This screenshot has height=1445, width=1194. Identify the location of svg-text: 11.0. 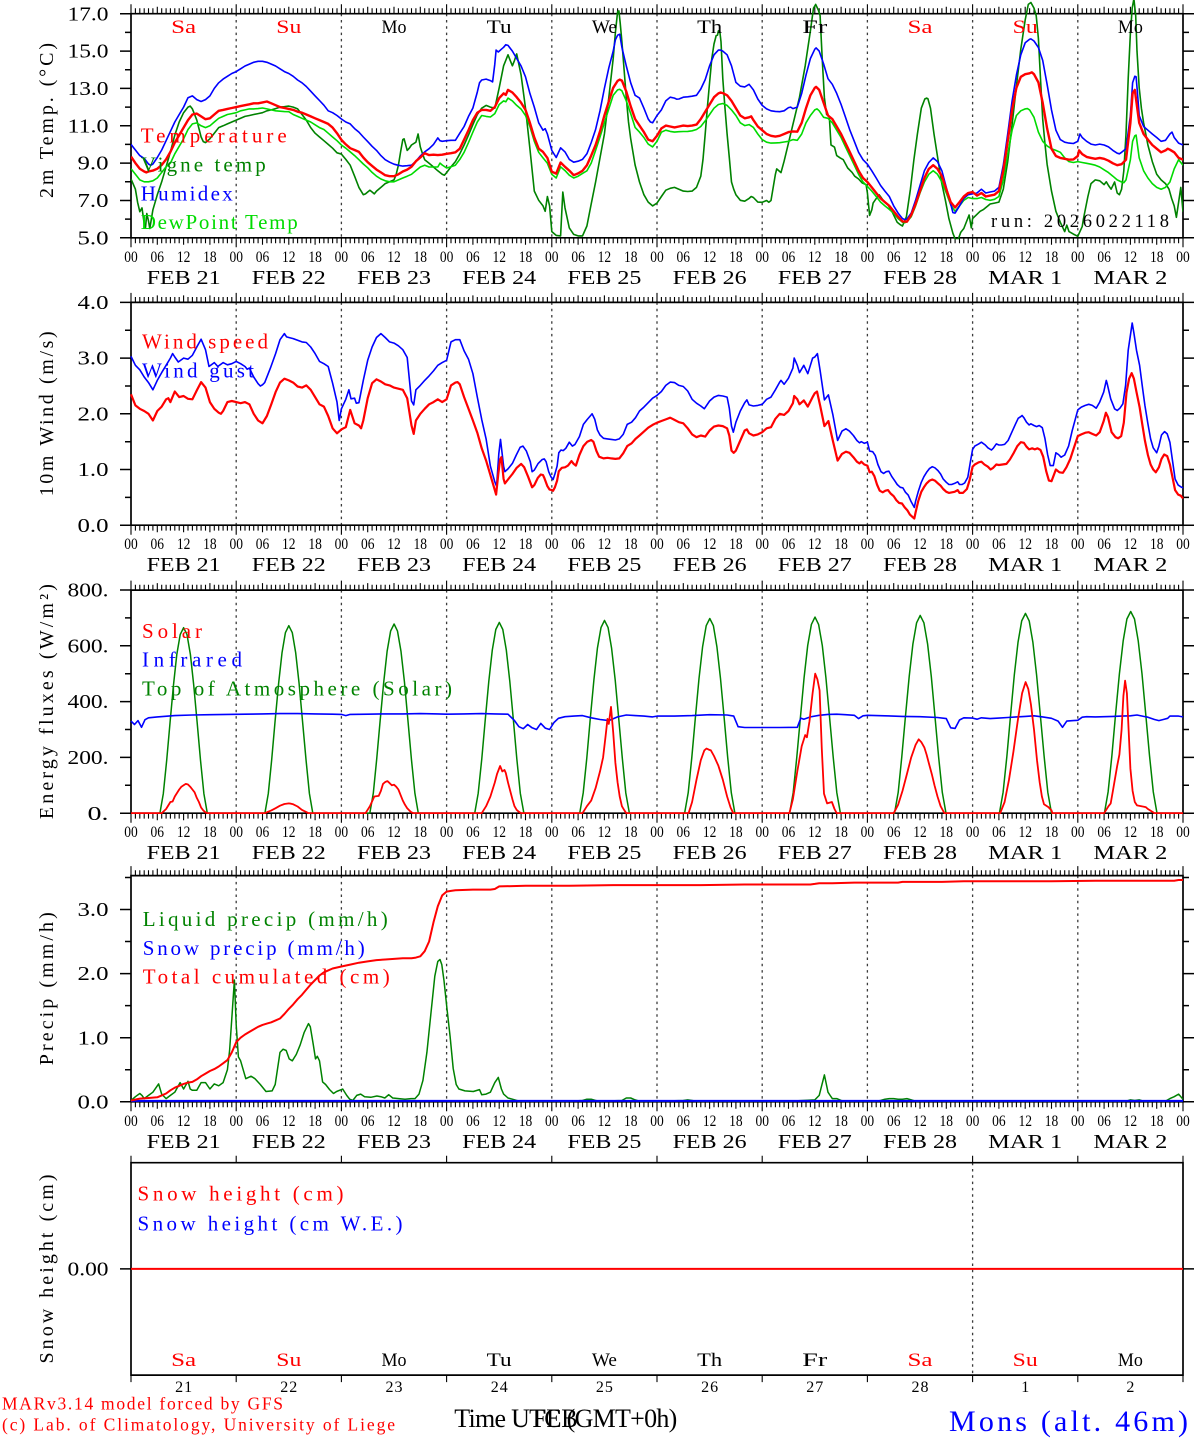
(88, 126).